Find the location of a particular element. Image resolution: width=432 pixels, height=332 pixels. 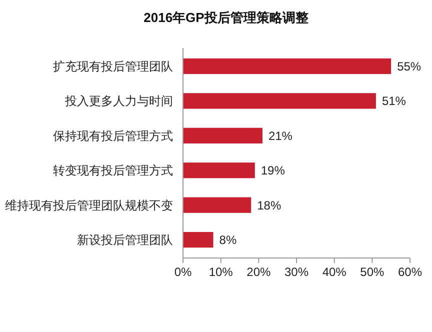

data-label: 8% is located at coordinates (228, 239).